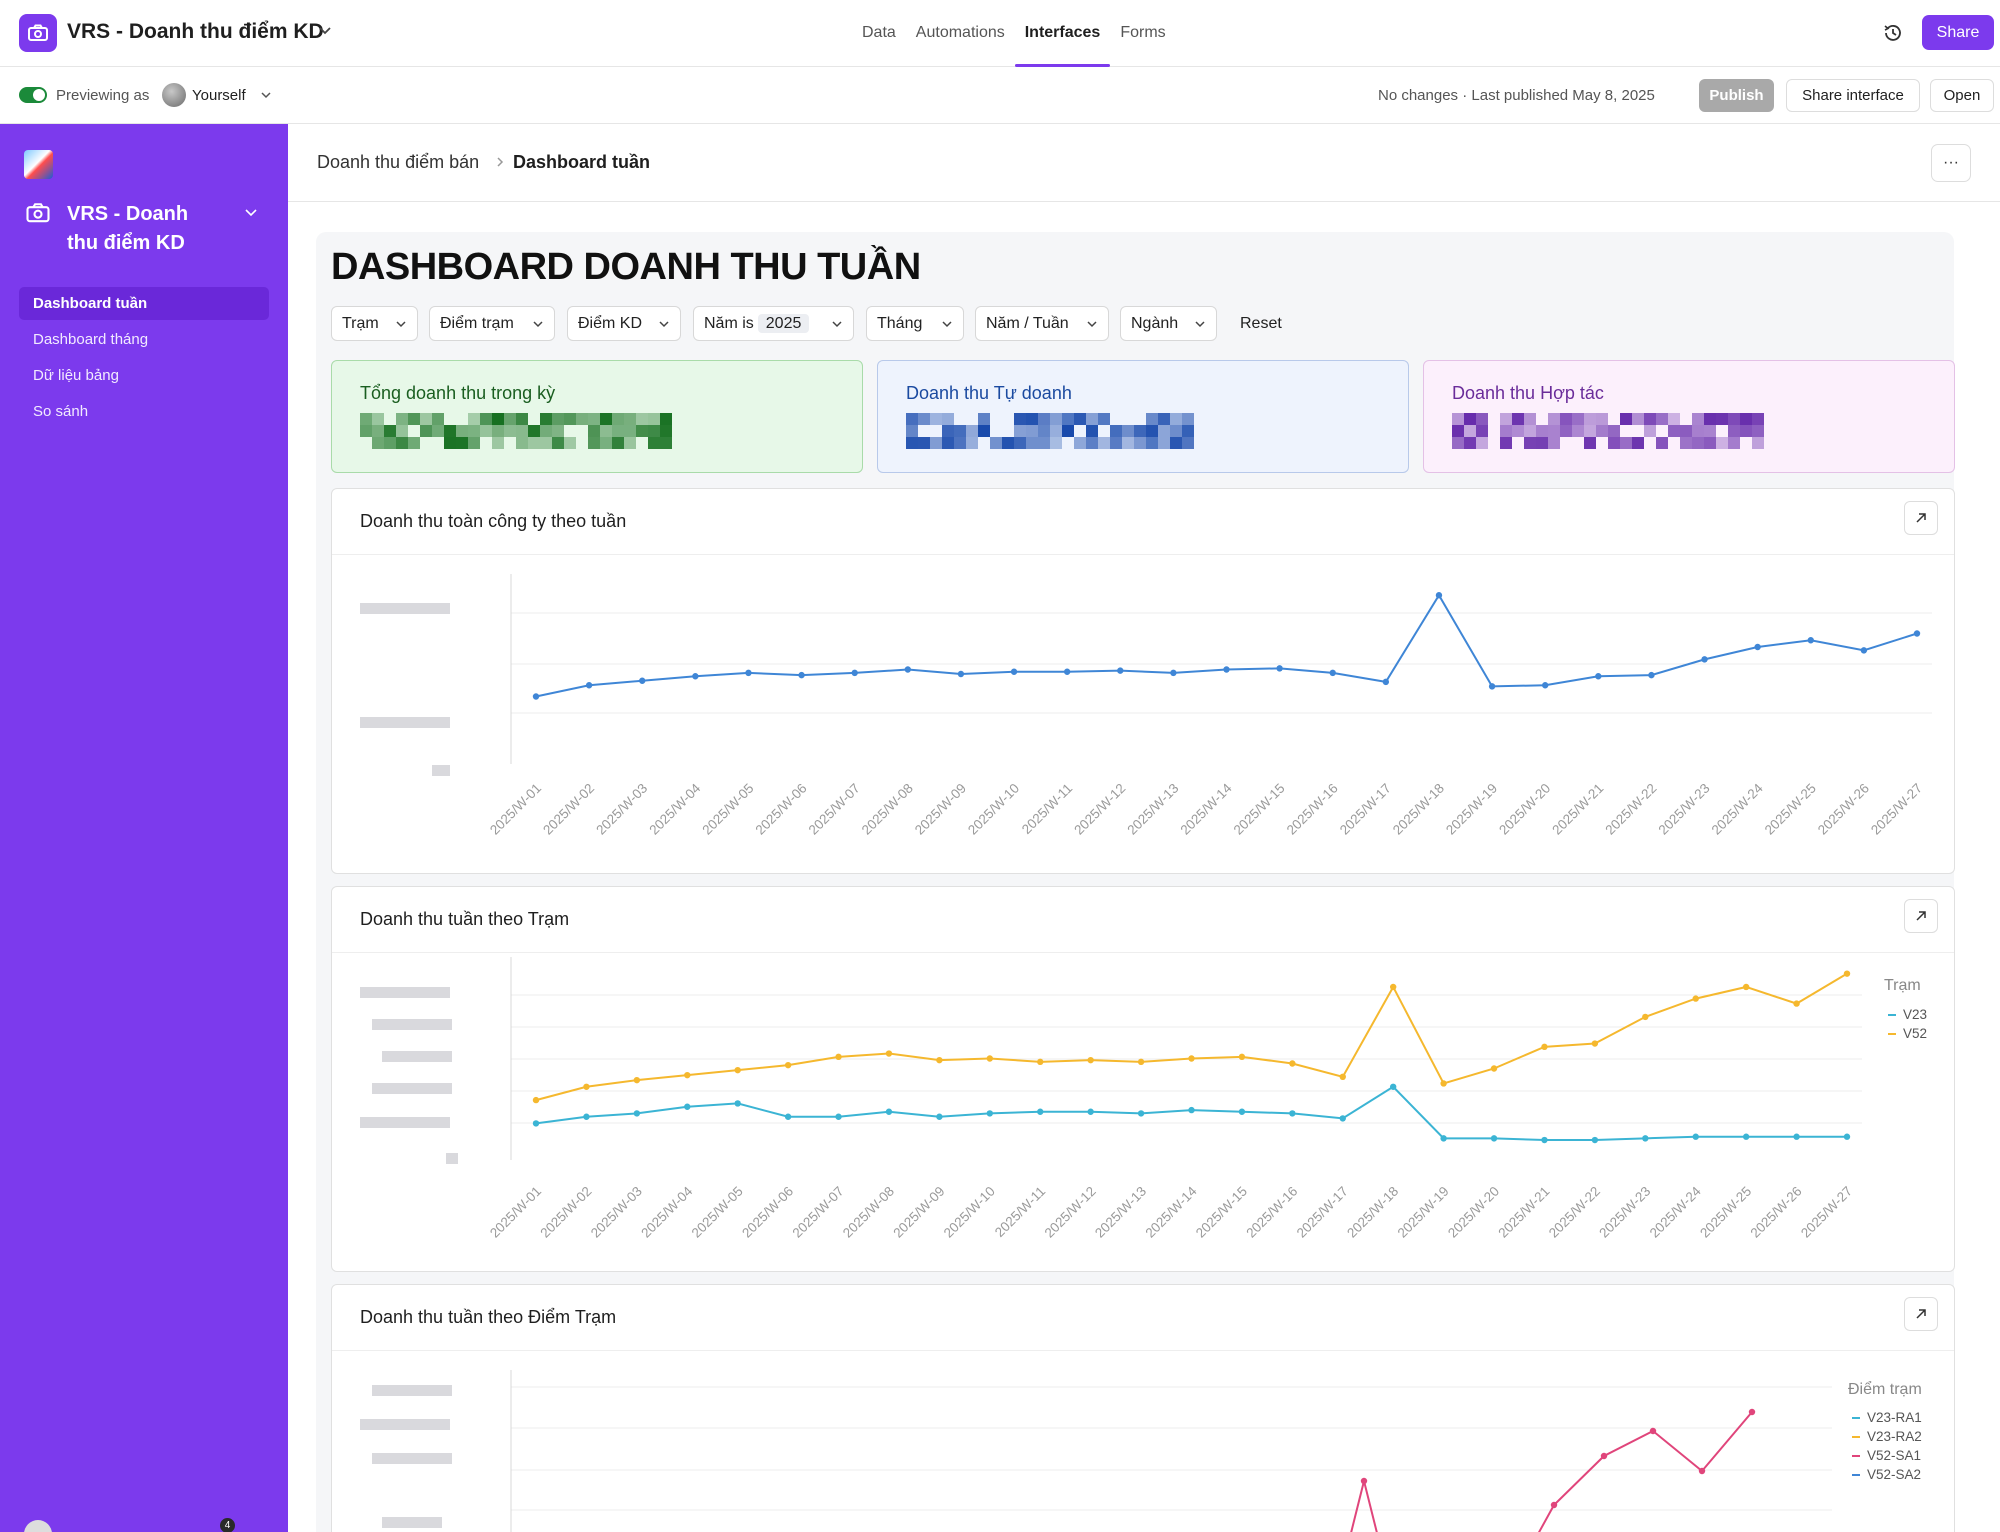  I want to click on history-icon, so click(1893, 33).